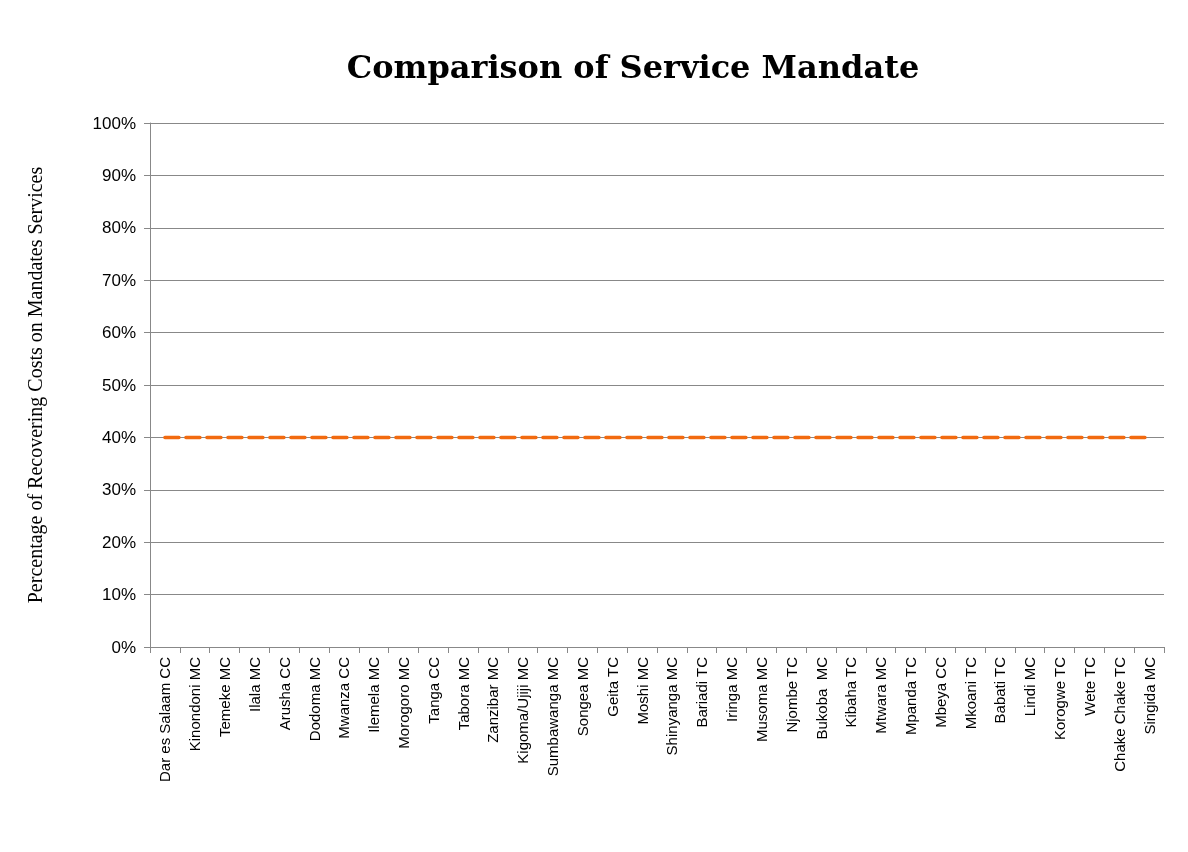 Image resolution: width=1188 pixels, height=852 pixels. I want to click on x-tick-label: Mtwara MC, so click(881, 695).